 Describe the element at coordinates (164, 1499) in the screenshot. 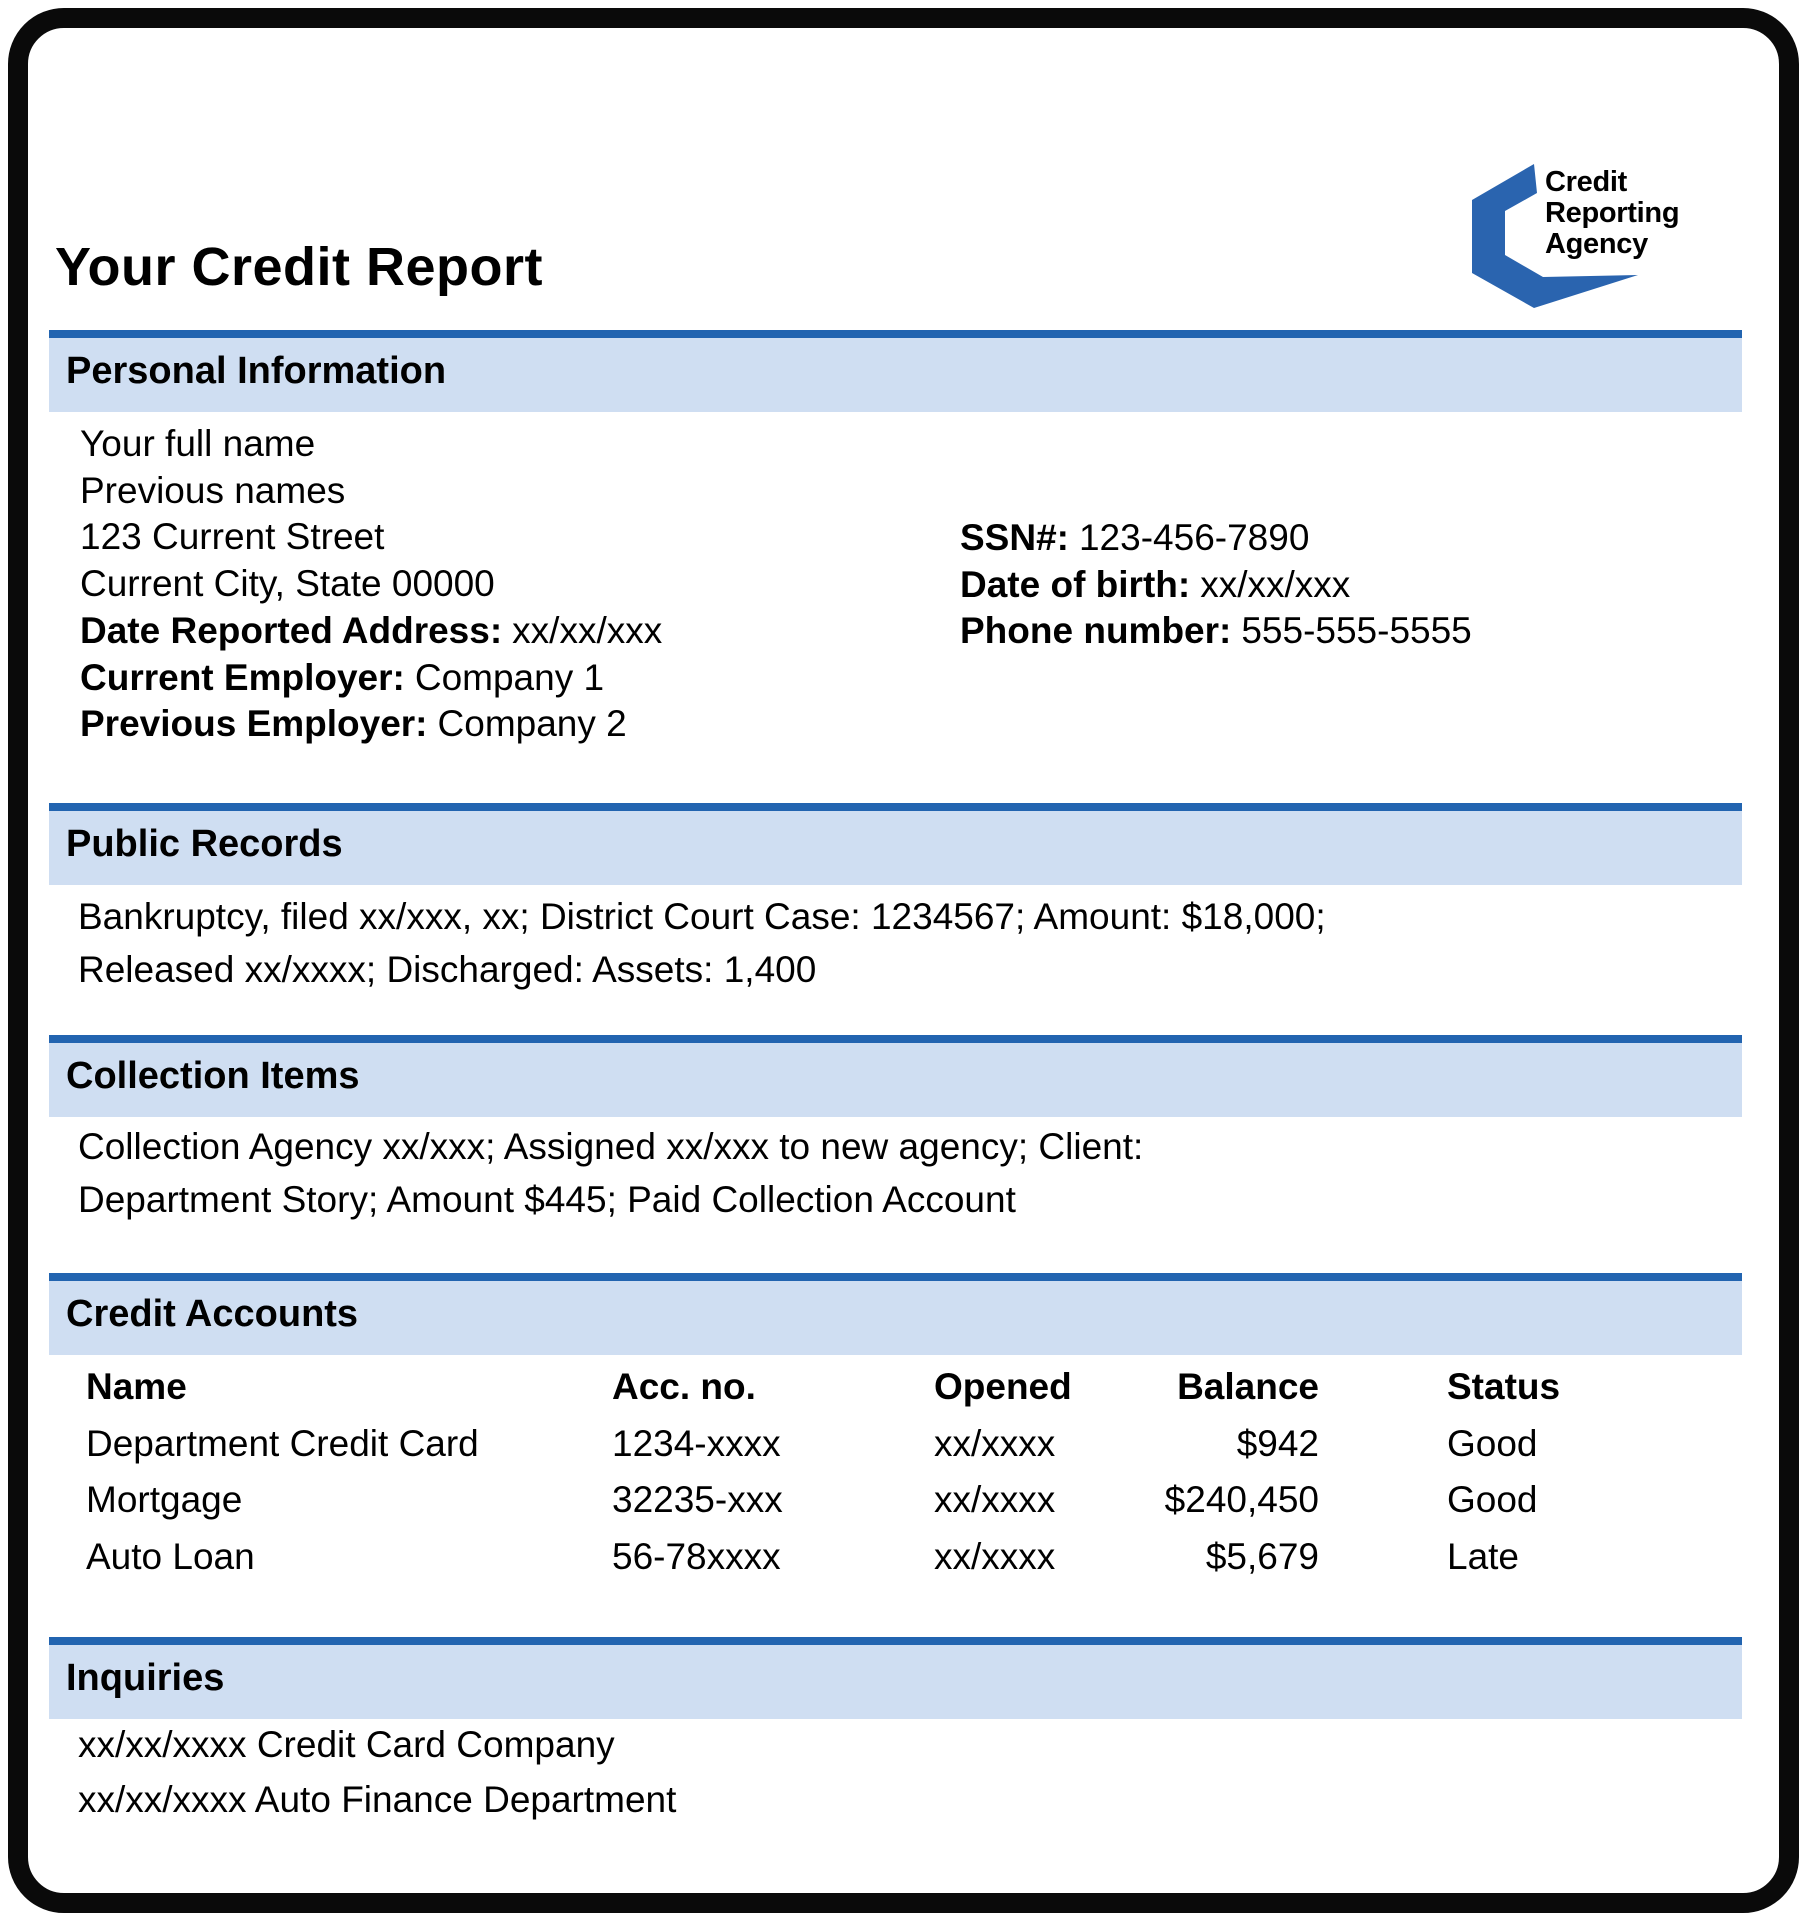

I see `account-name: Mortgage` at that location.